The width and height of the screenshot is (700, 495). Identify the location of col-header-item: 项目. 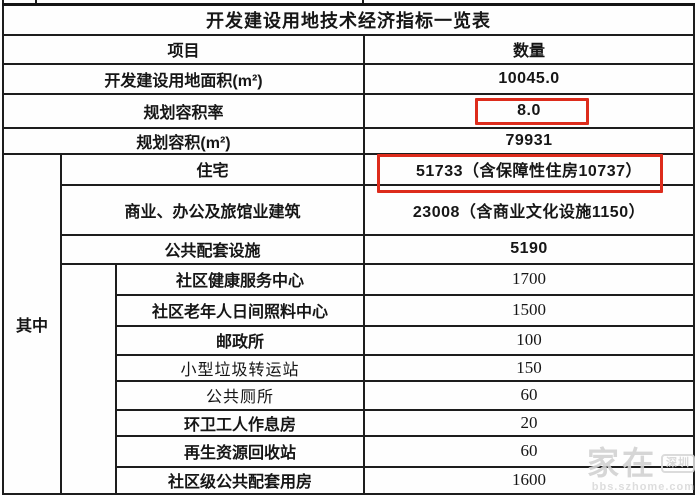
(183, 49).